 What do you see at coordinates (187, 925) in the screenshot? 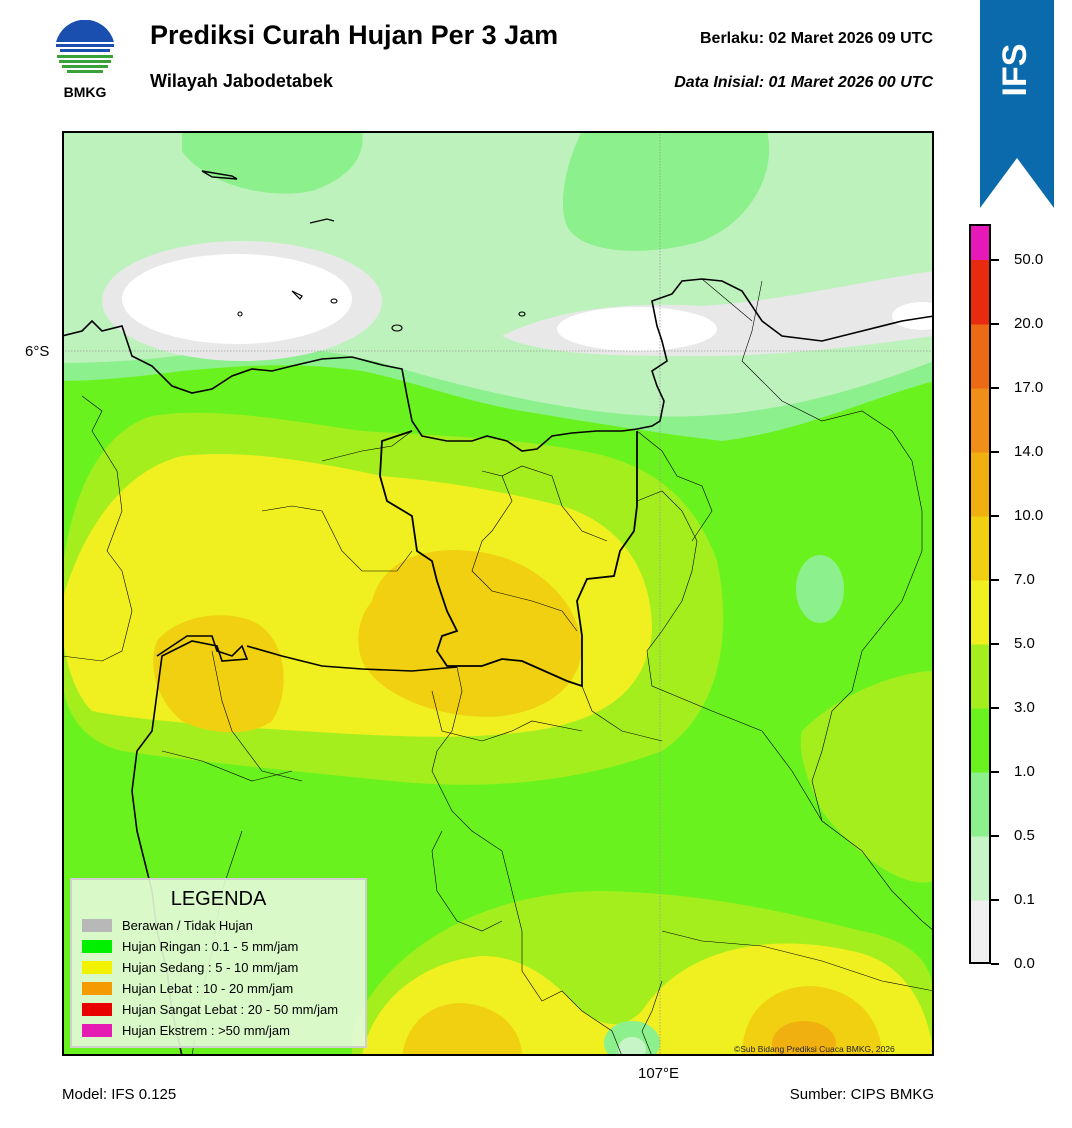
I see `legend-label: Berawan / Tidak Hujan` at bounding box center [187, 925].